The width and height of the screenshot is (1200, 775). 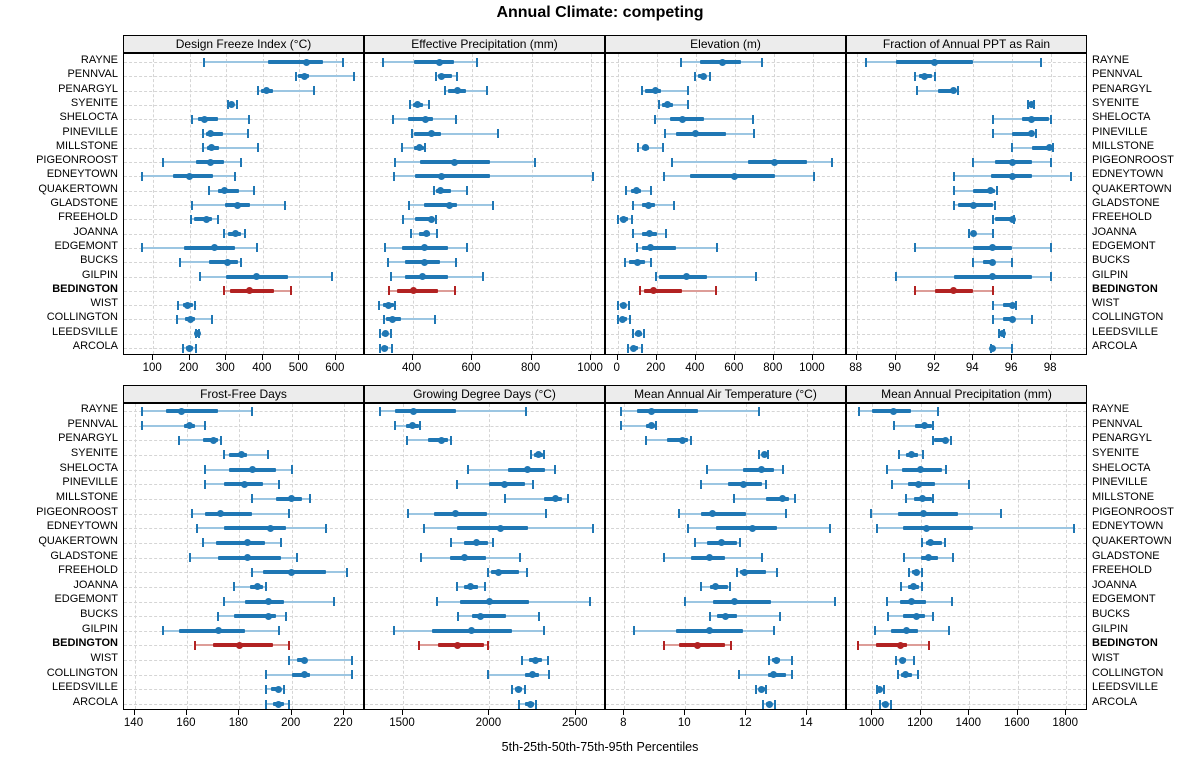 What do you see at coordinates (933, 368) in the screenshot?
I see `x-tick-label: 92` at bounding box center [933, 368].